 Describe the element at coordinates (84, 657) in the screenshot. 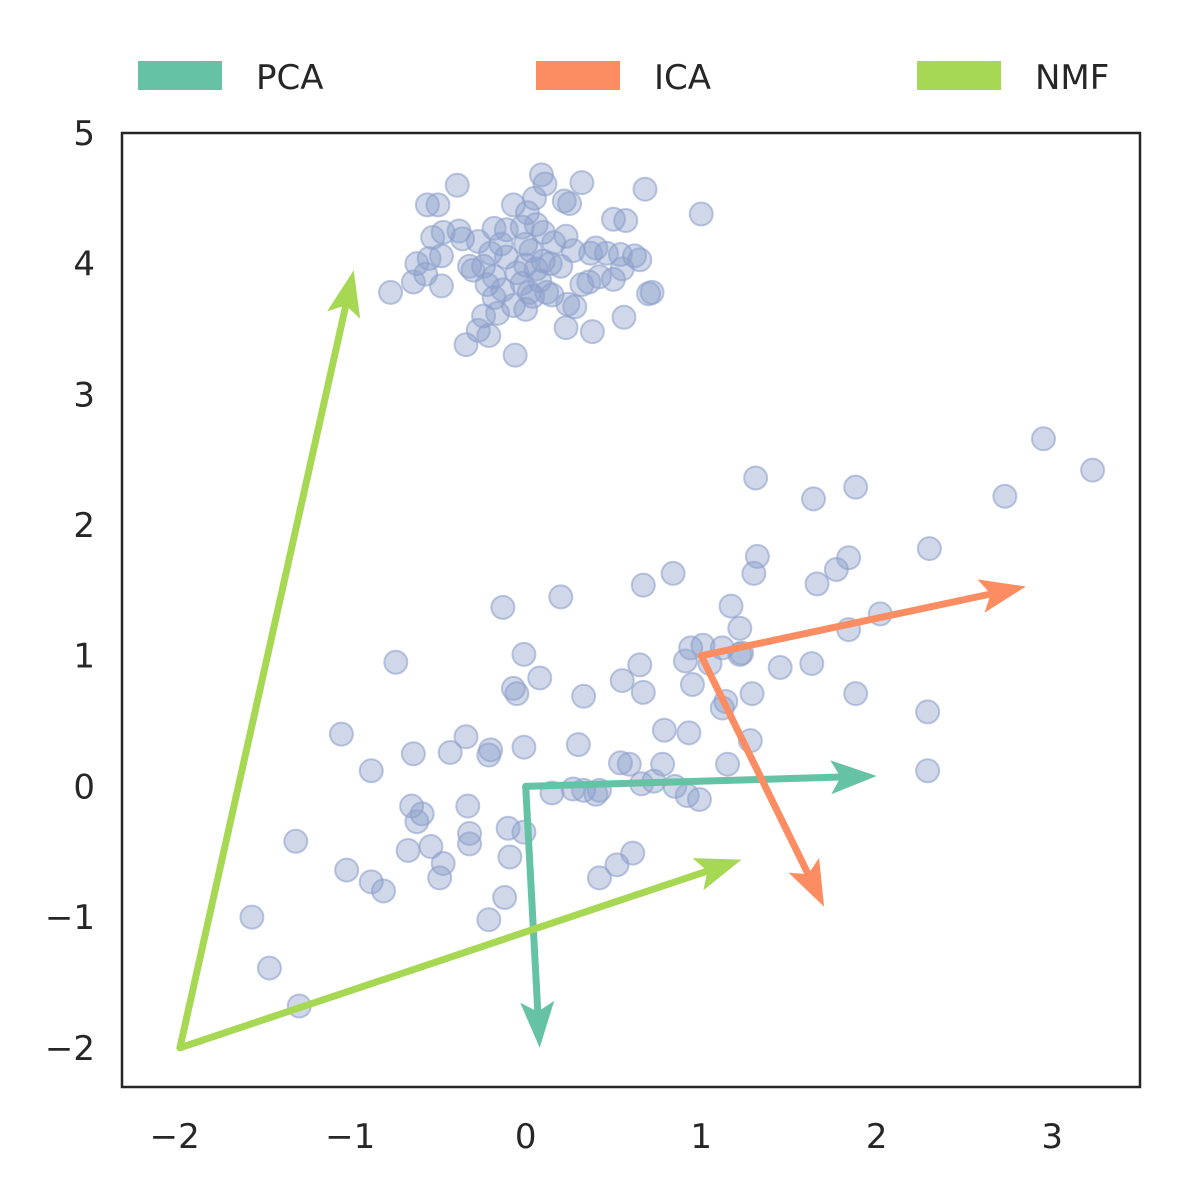

I see `y-tick-label: 1` at that location.